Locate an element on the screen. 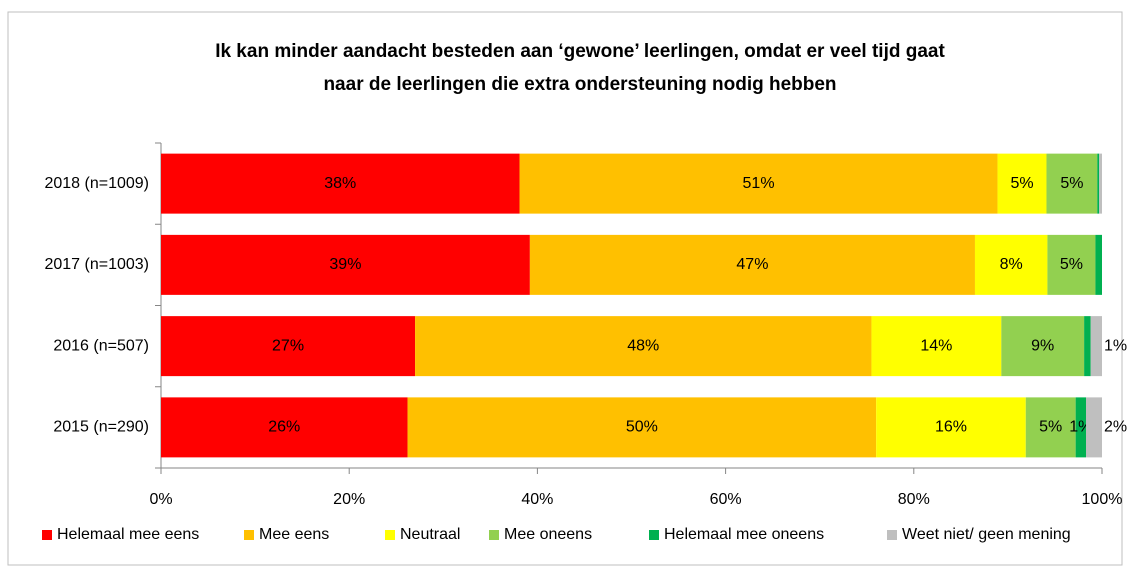 This screenshot has width=1130, height=570. y-tick-label: 2015 (n=290) is located at coordinates (101, 427).